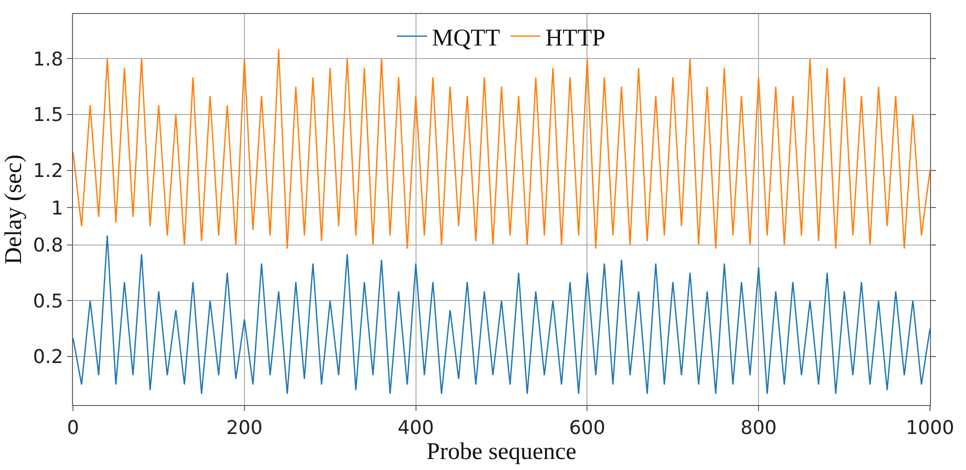 This screenshot has width=966, height=470. What do you see at coordinates (48, 171) in the screenshot?
I see `y-tick-label: 1.2` at bounding box center [48, 171].